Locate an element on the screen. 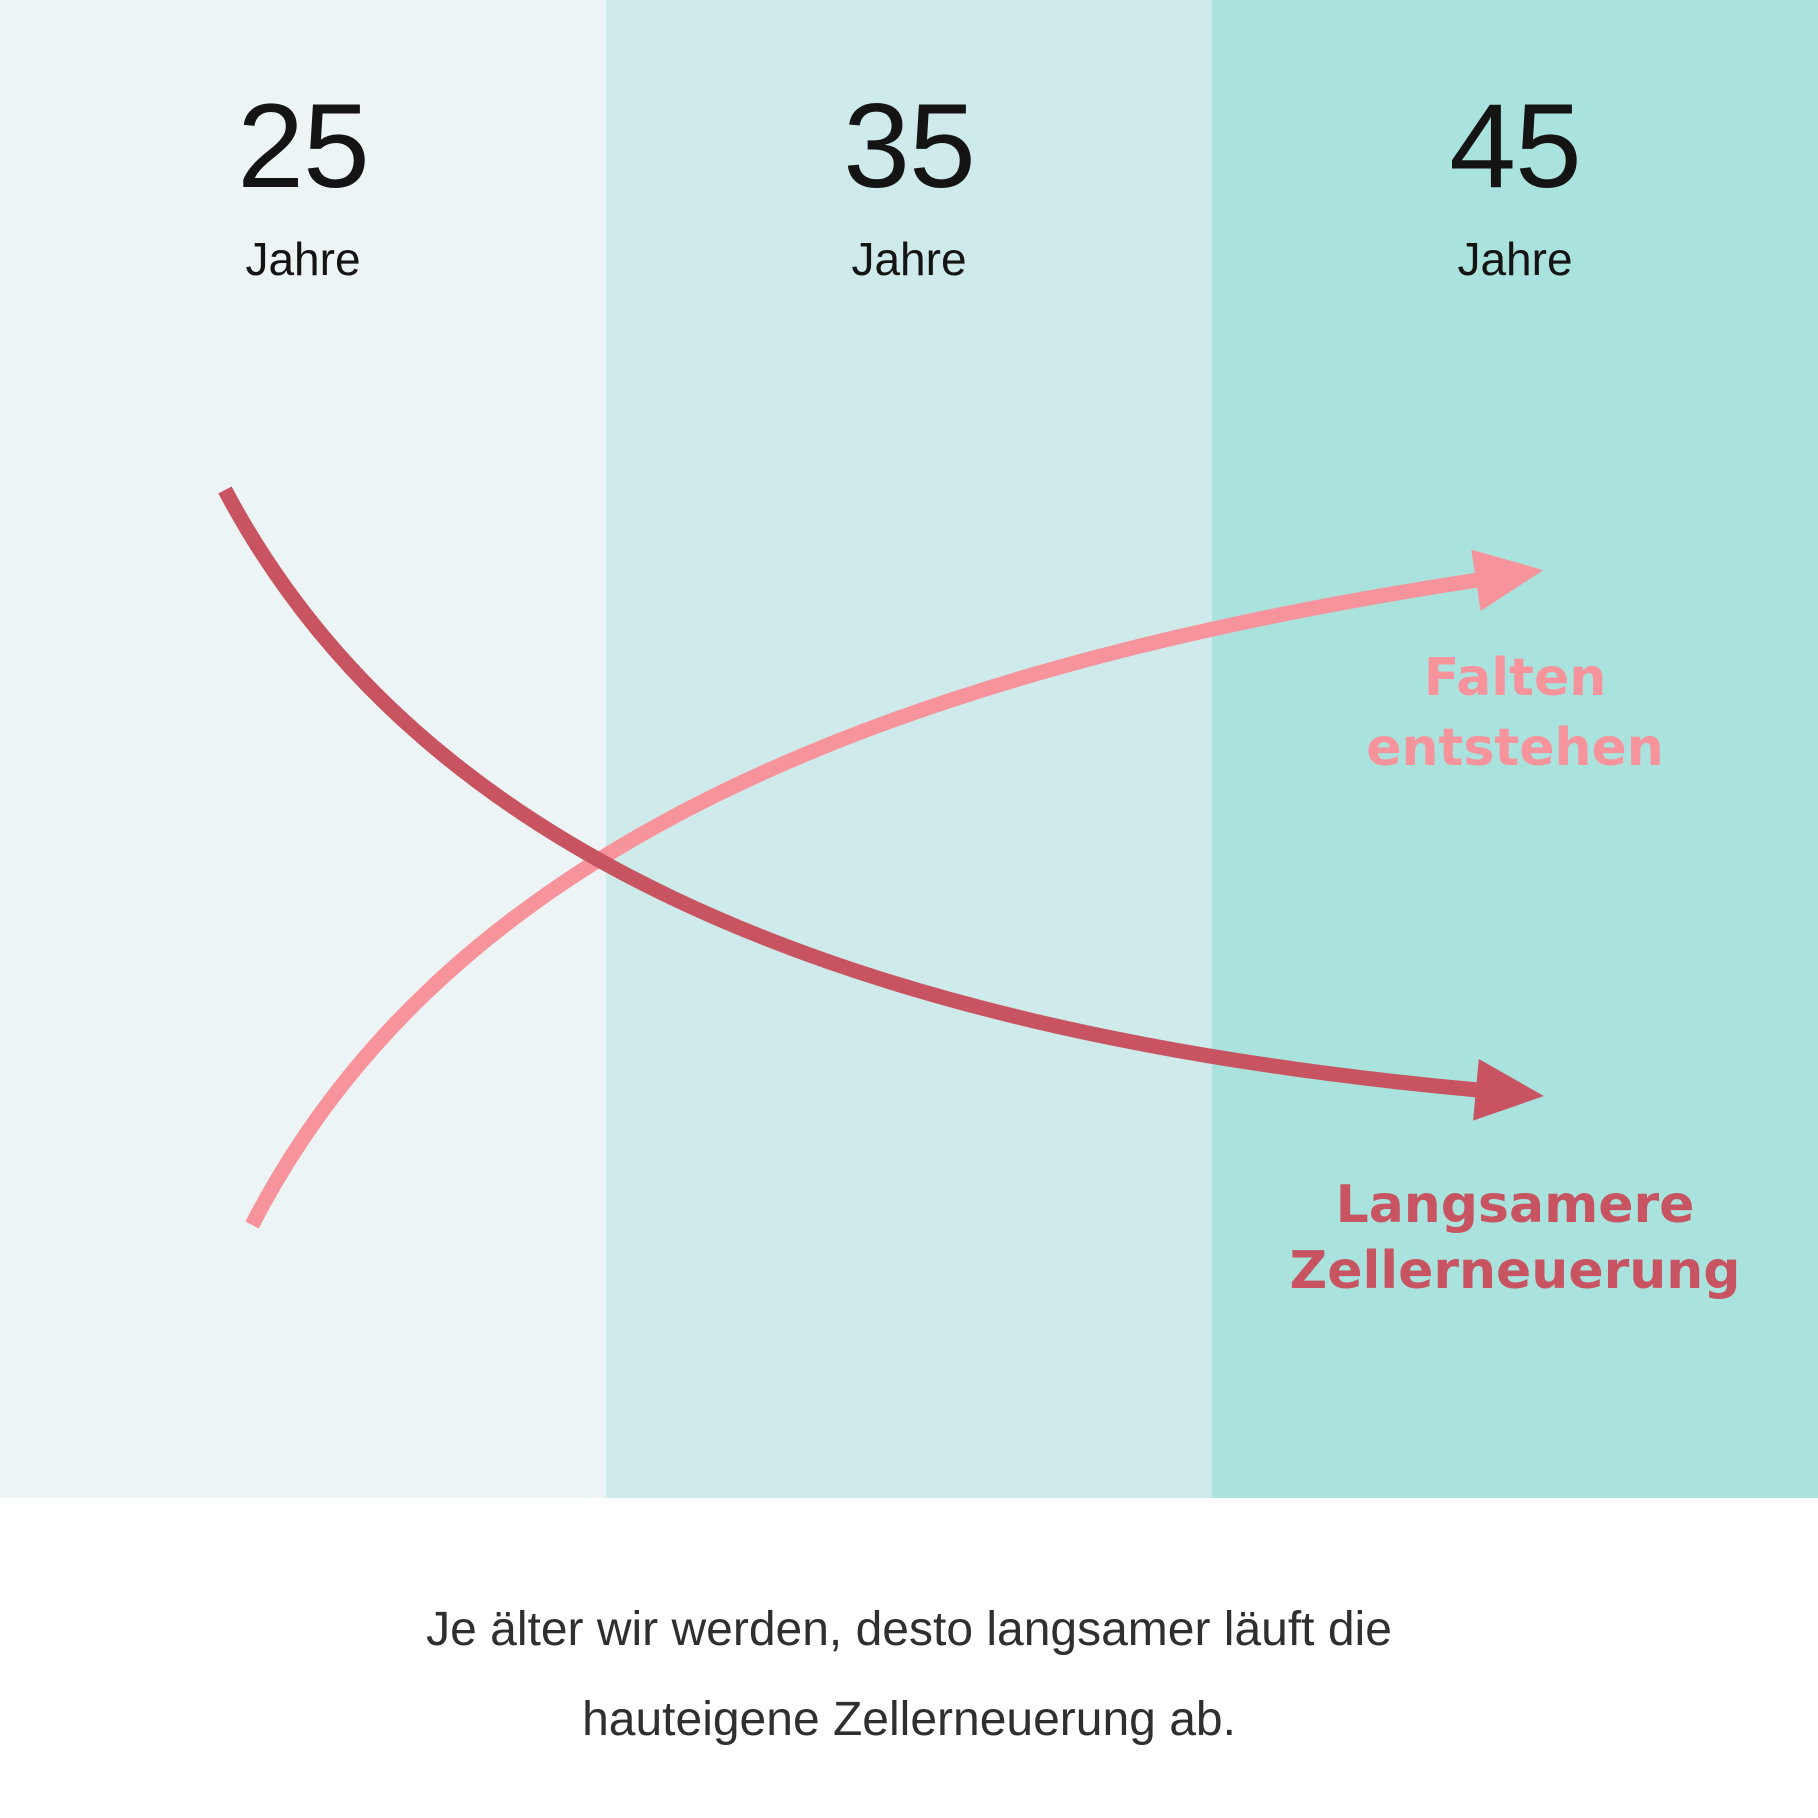  rising-curve-label-line2: entstehen is located at coordinates (1515, 748).